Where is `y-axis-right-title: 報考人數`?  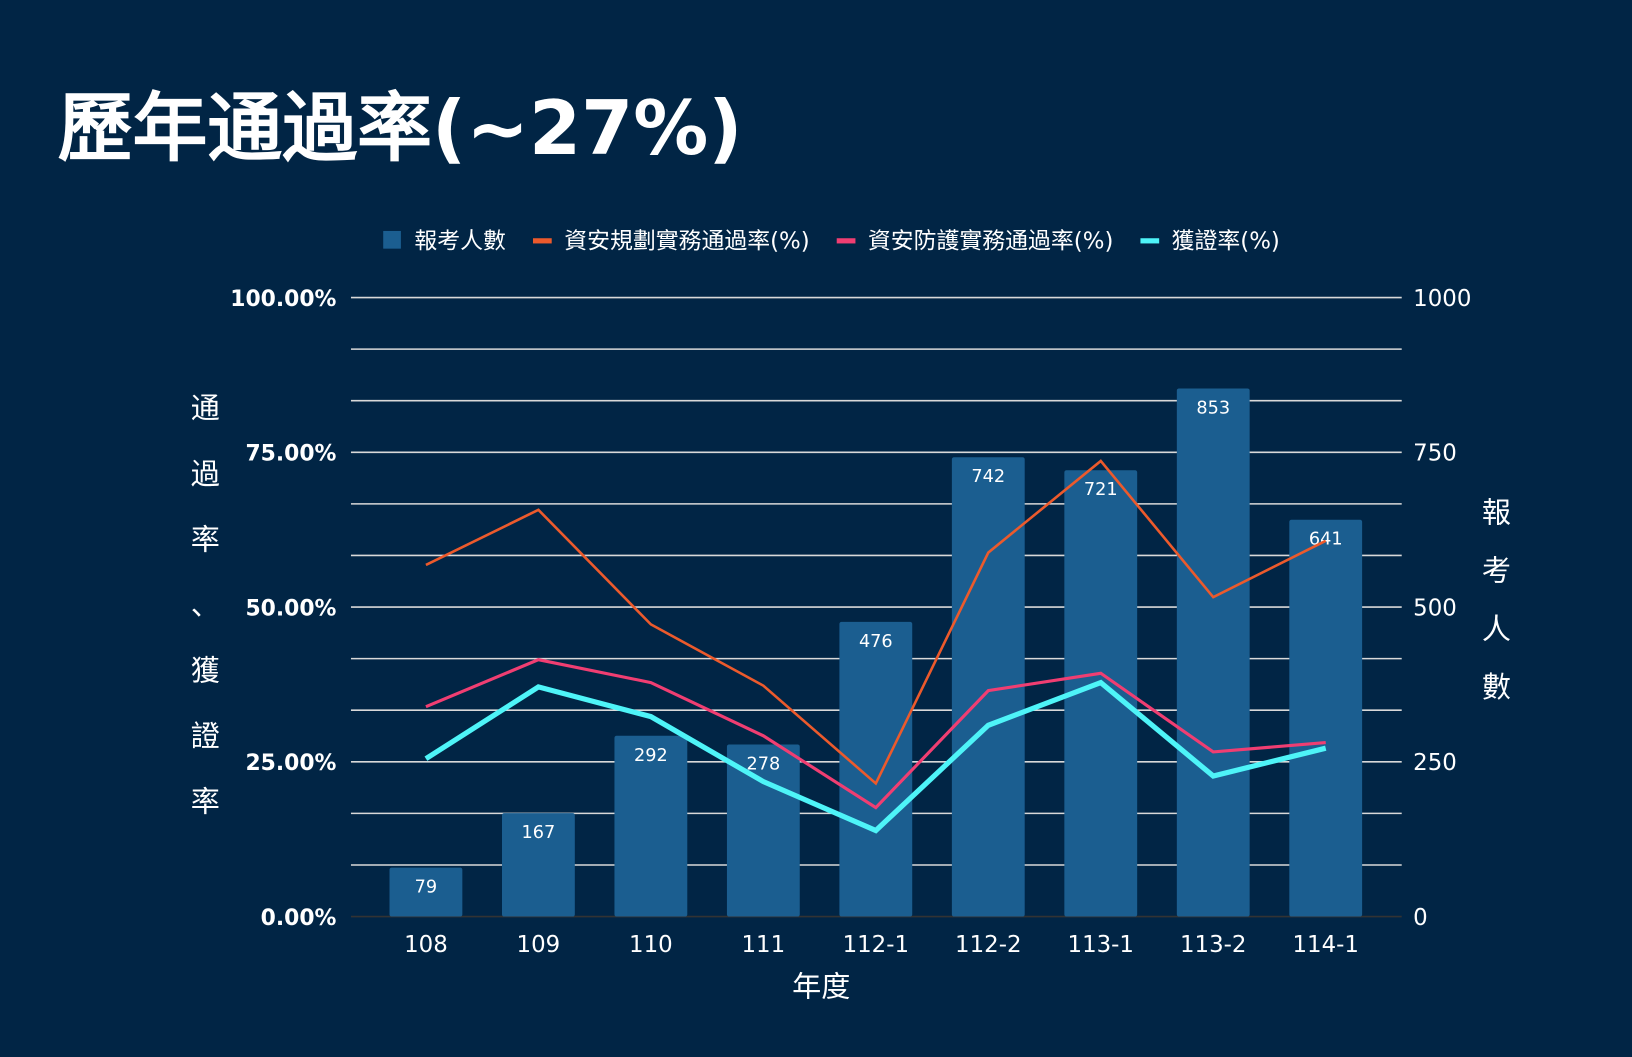 y-axis-right-title: 報考人數 is located at coordinates (1496, 599).